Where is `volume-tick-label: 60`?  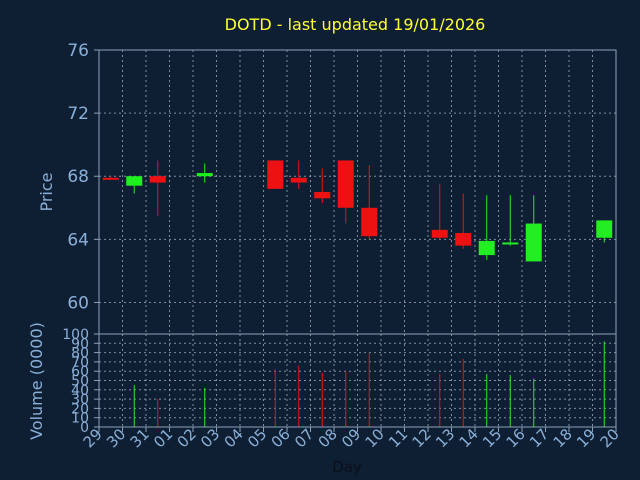
volume-tick-label: 60 is located at coordinates (80, 372).